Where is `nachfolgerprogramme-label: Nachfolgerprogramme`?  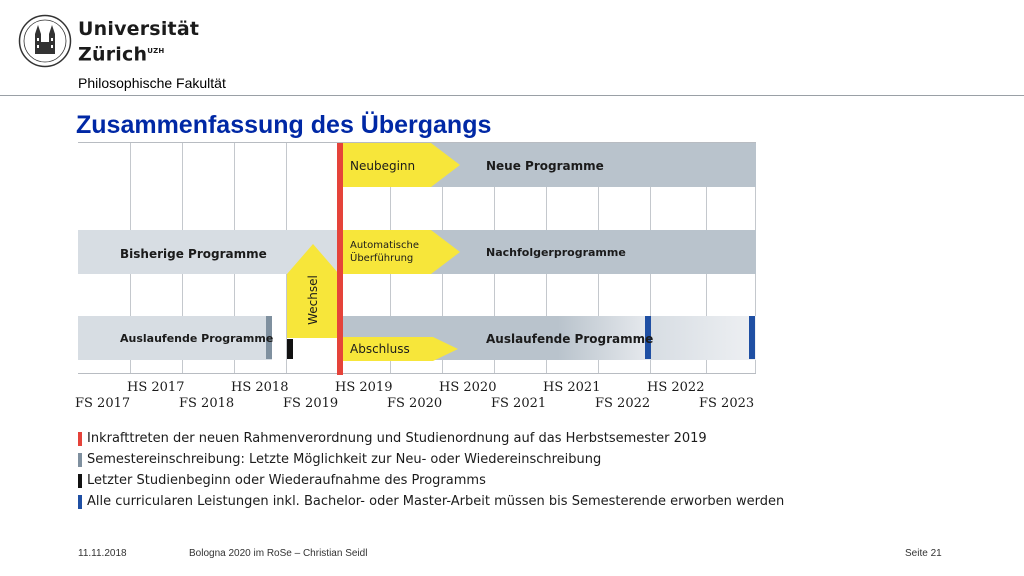
nachfolgerprogramme-label: Nachfolgerprogramme is located at coordinates (556, 252).